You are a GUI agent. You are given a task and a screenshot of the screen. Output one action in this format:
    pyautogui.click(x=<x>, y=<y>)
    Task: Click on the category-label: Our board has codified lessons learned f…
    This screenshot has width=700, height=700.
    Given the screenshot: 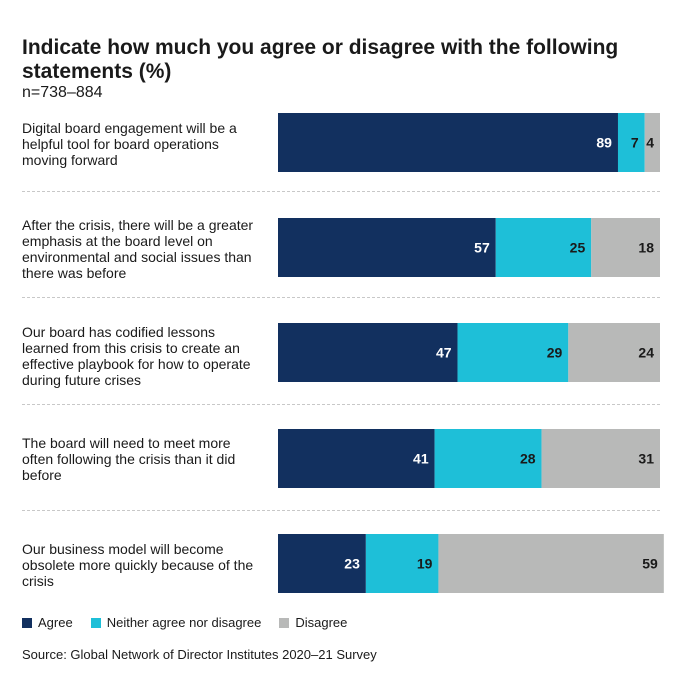 What is the action you would take?
    pyautogui.click(x=136, y=356)
    